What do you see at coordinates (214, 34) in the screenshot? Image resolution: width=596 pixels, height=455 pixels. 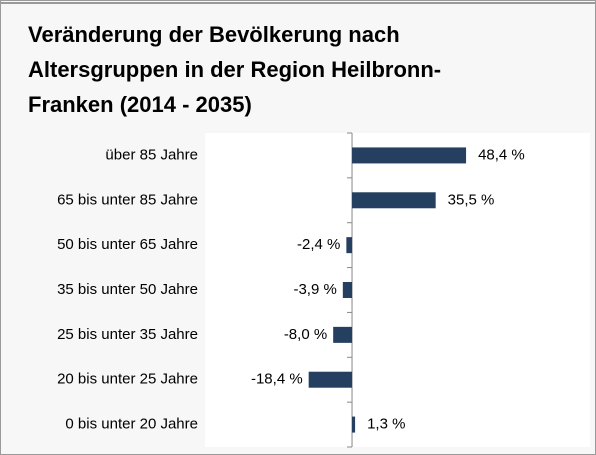 I see `chart-title: Veränderung der Bevölkerung nach` at bounding box center [214, 34].